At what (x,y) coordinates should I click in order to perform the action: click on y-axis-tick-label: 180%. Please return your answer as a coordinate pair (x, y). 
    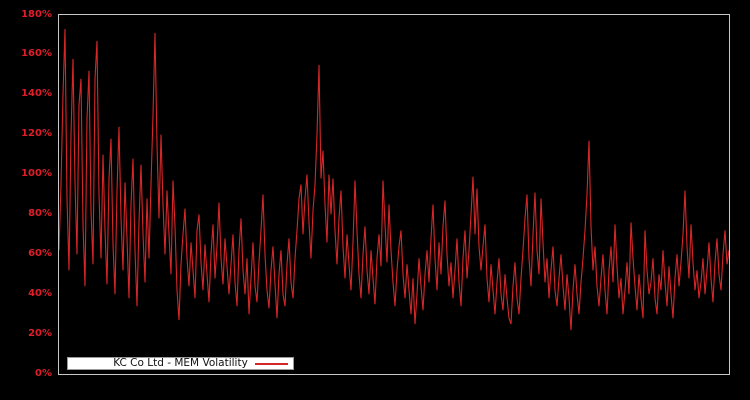
    Looking at the image, I should click on (36, 14).